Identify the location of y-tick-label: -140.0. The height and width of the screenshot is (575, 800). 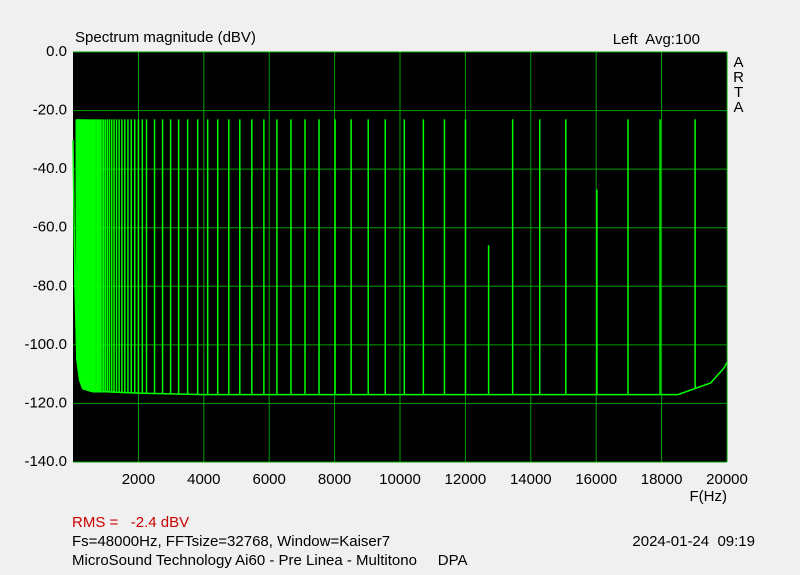
(45, 461).